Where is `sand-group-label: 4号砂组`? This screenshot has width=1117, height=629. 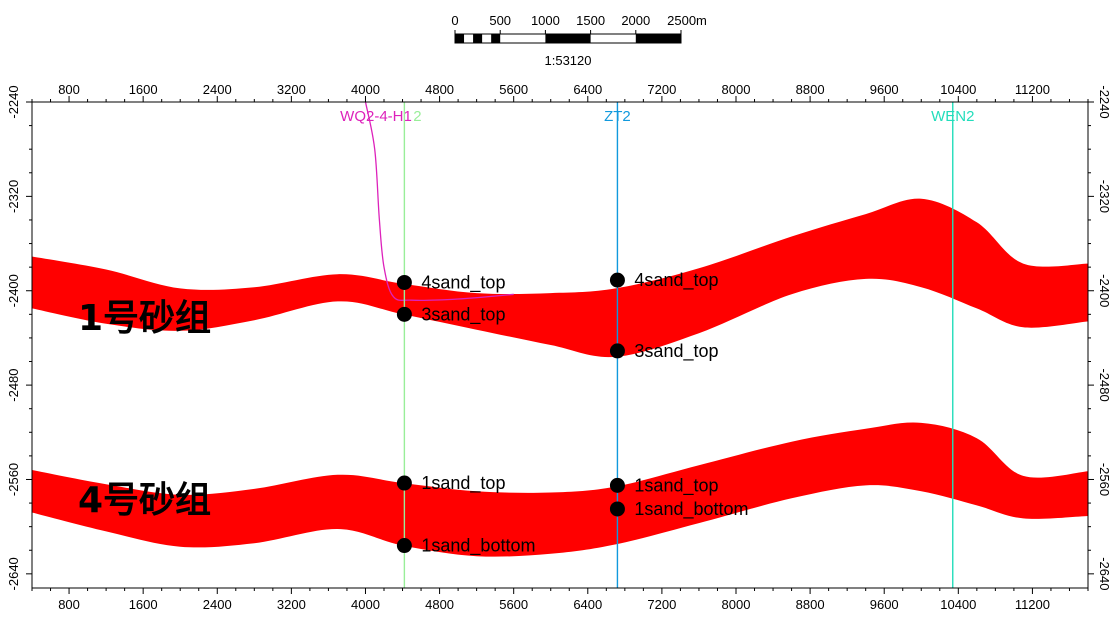
sand-group-label: 4号砂组 is located at coordinates (144, 500).